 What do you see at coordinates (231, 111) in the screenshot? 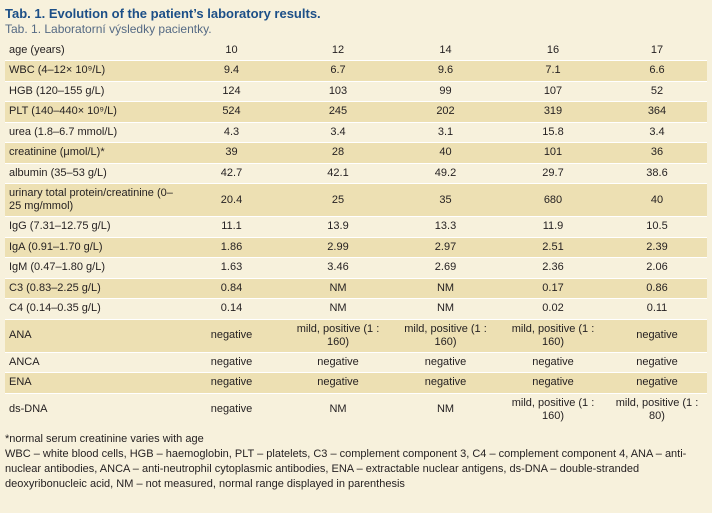
I see `cell-value: 524` at bounding box center [231, 111].